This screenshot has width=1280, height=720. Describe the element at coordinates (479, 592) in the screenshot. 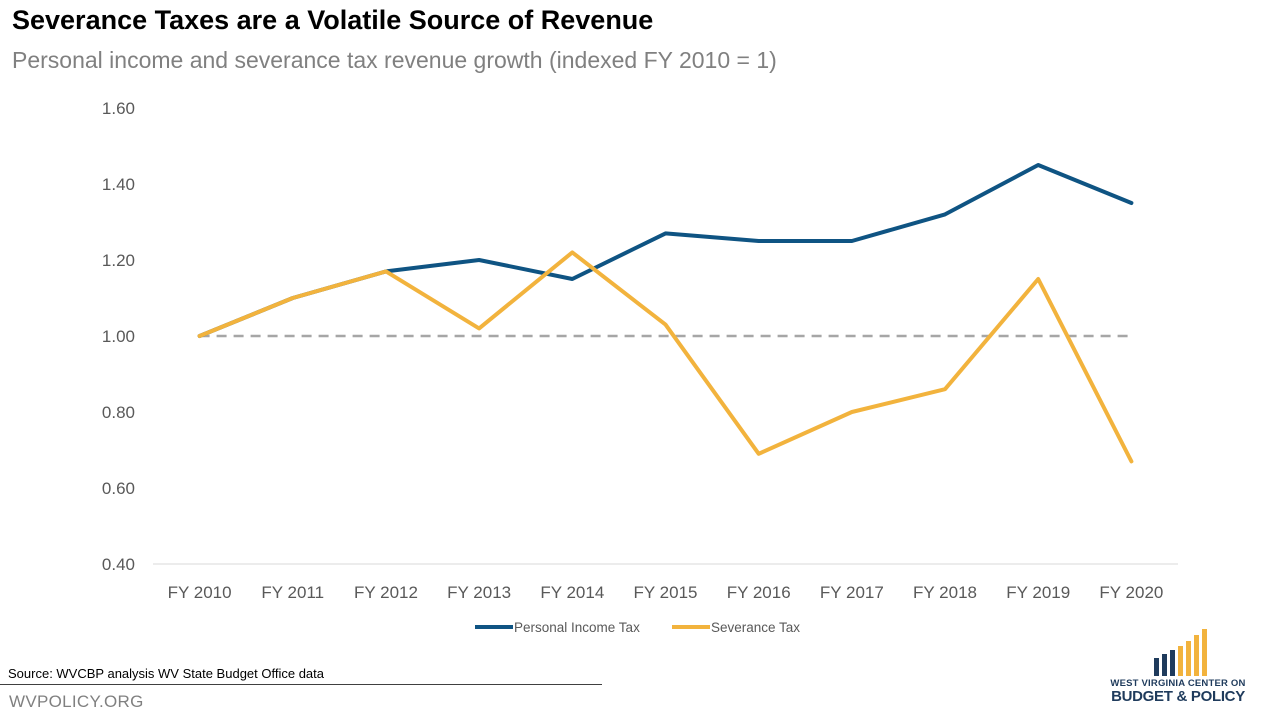

I see `x-tick-label: FY 2013` at that location.